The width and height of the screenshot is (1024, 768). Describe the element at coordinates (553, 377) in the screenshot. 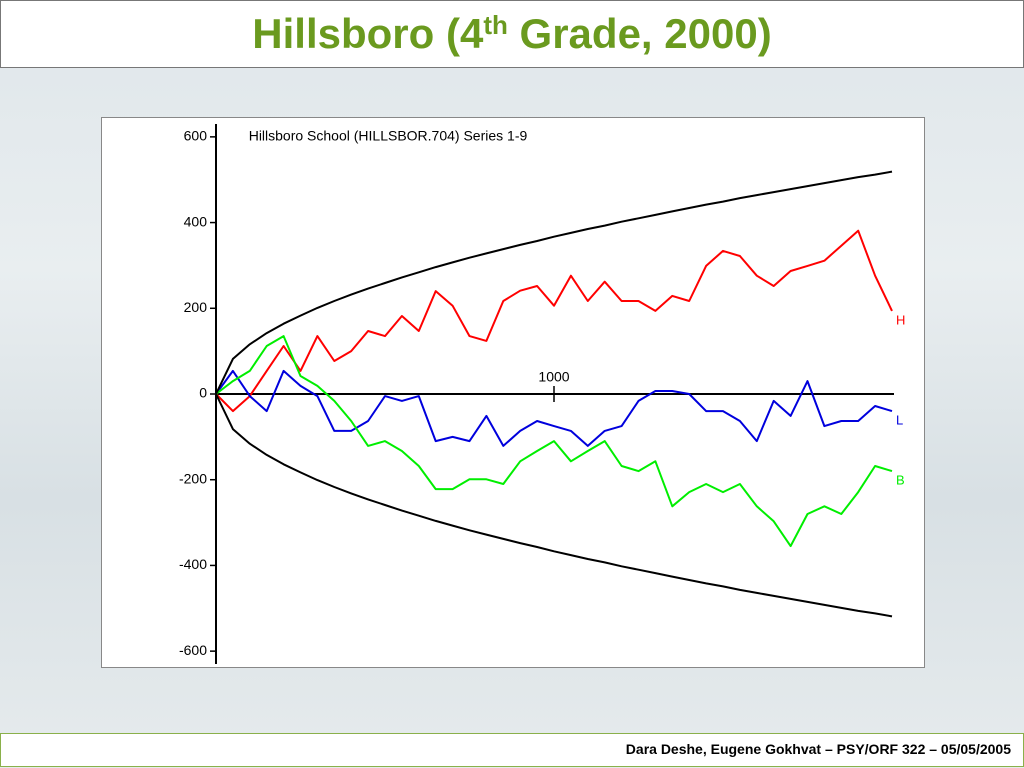

I see `x-tick-label: 1000` at that location.